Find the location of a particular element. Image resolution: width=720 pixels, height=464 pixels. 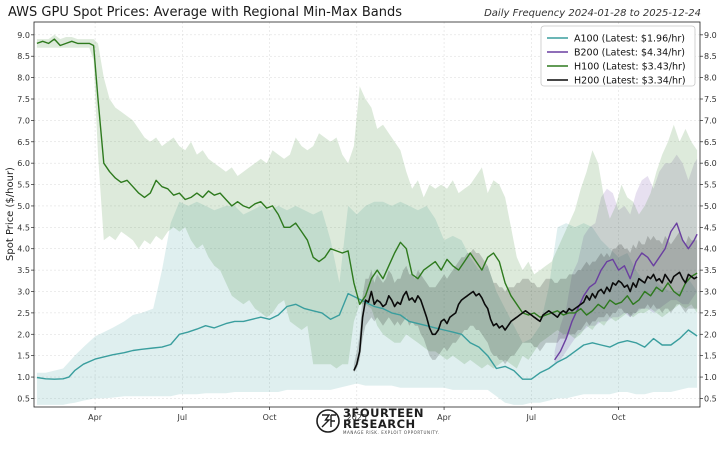

y-tick-label-left: 5.5 is located at coordinates (23, 185).